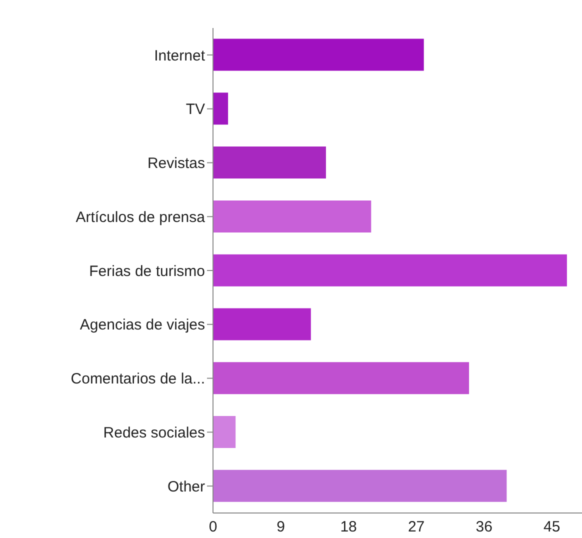 This screenshot has width=582, height=538. Describe the element at coordinates (552, 527) in the screenshot. I see `x-tick-label: 45` at that location.